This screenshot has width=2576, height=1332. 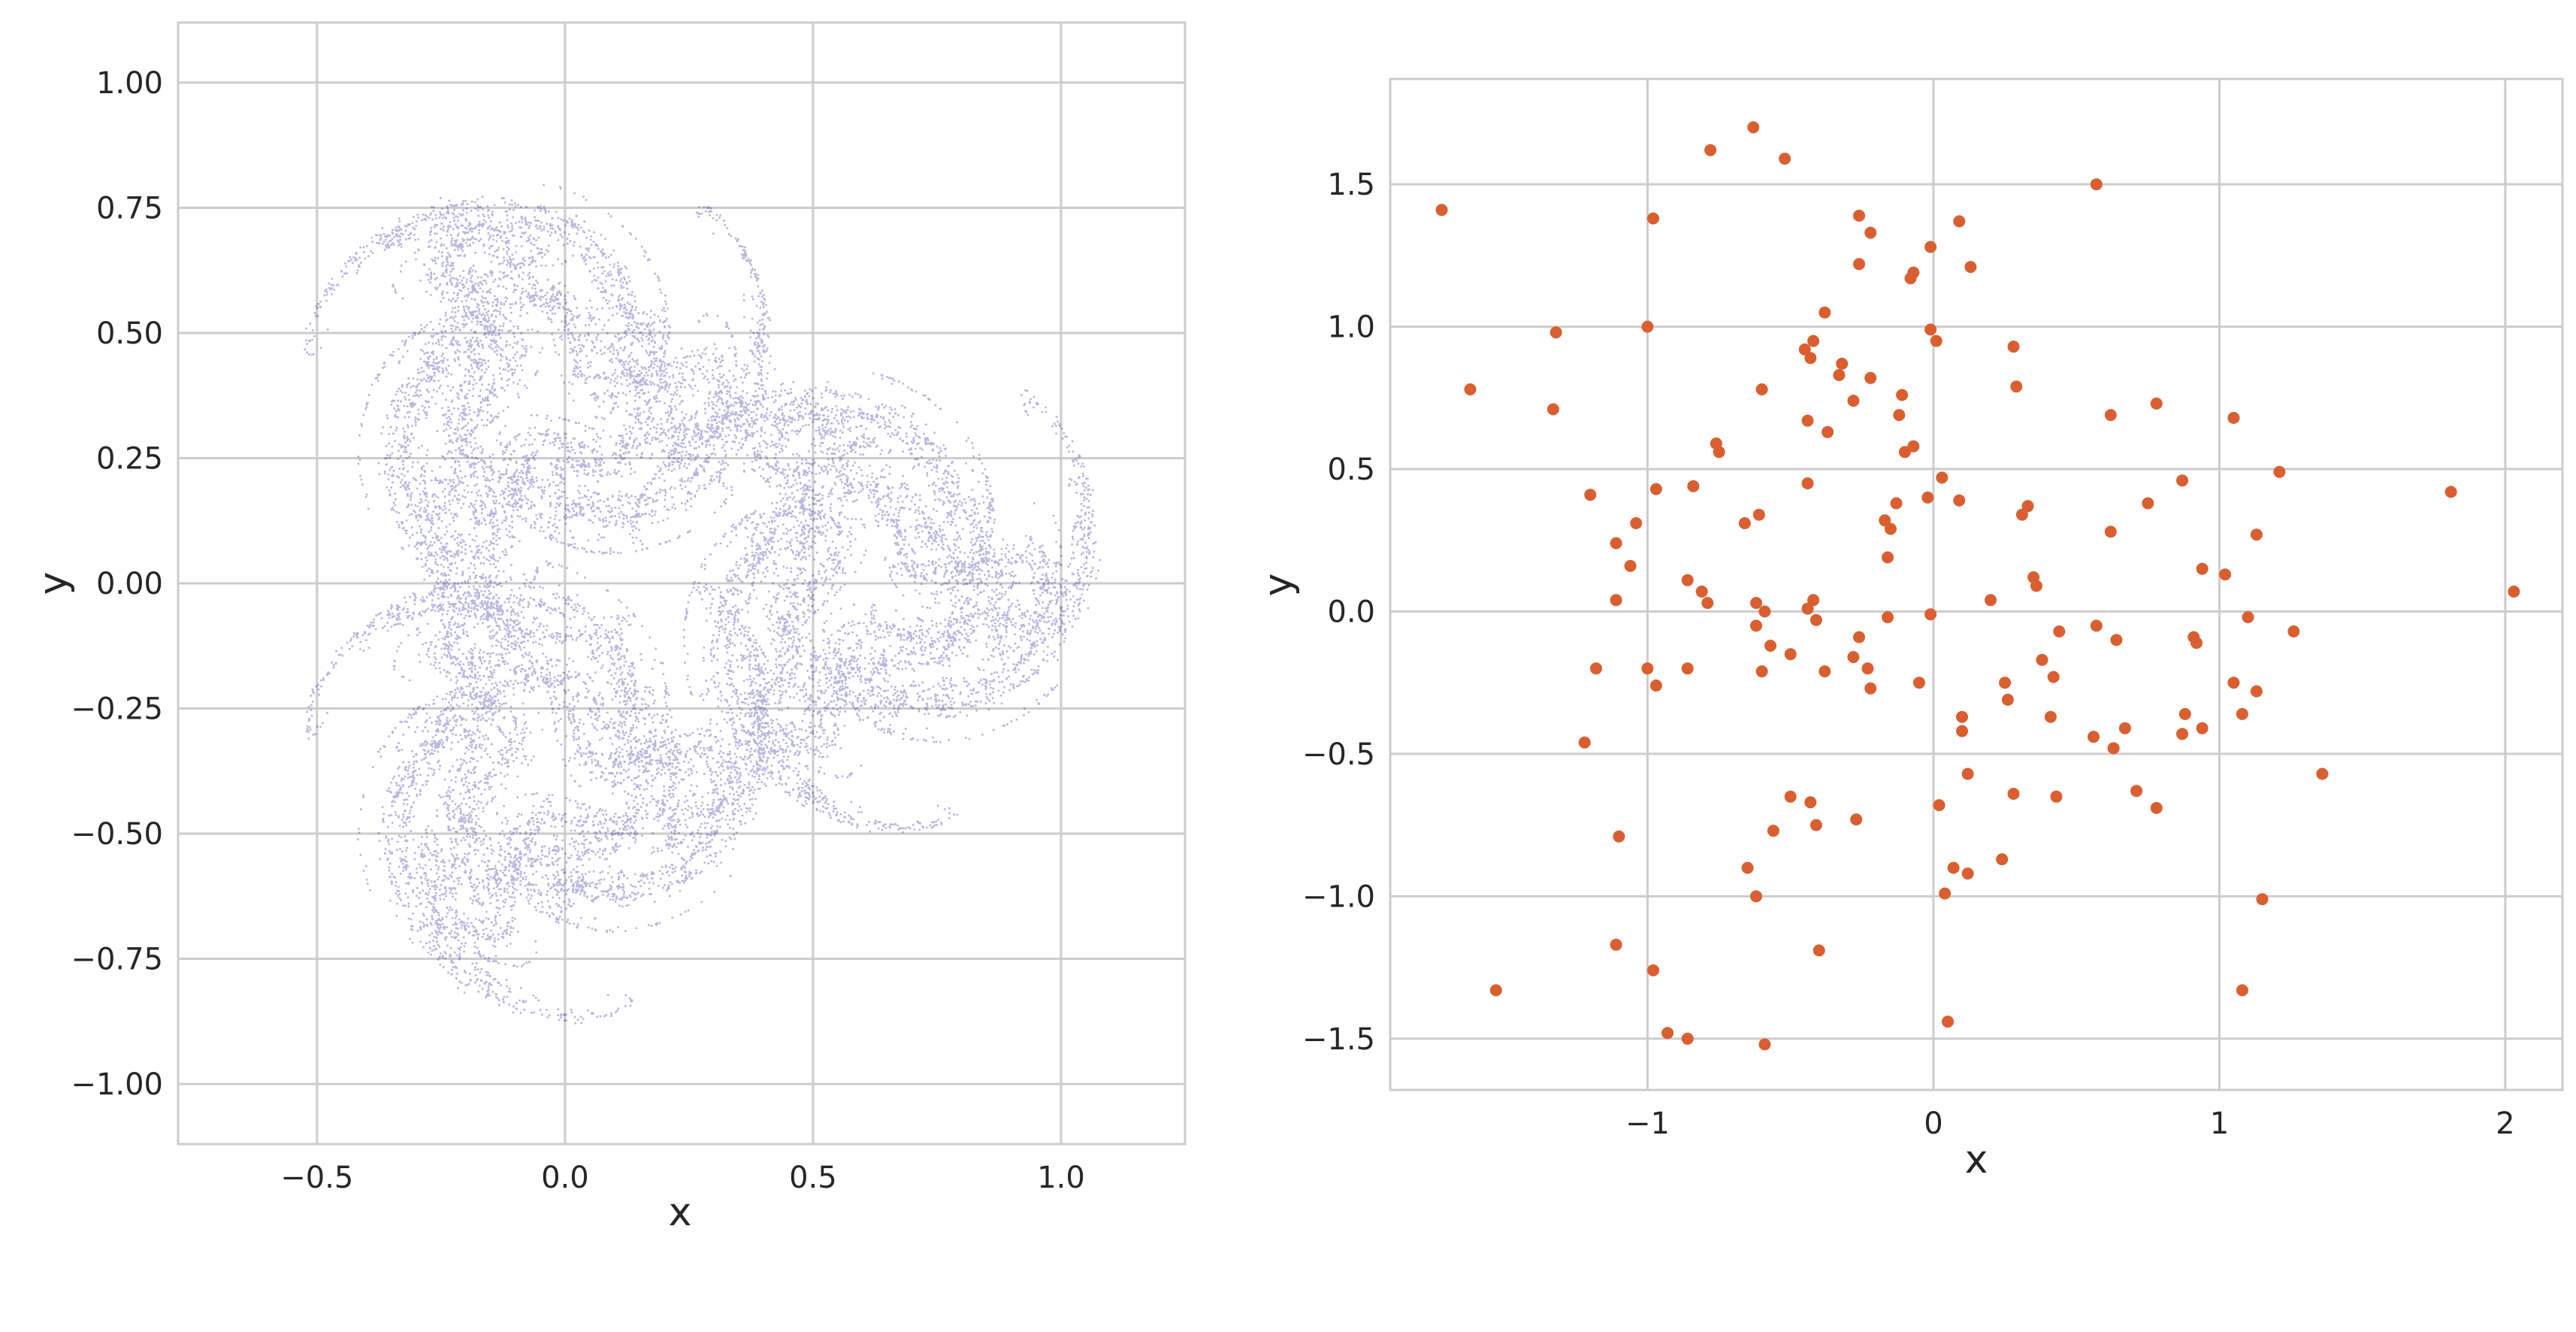 What do you see at coordinates (129, 584) in the screenshot?
I see `y-tick-label: 0.00` at bounding box center [129, 584].